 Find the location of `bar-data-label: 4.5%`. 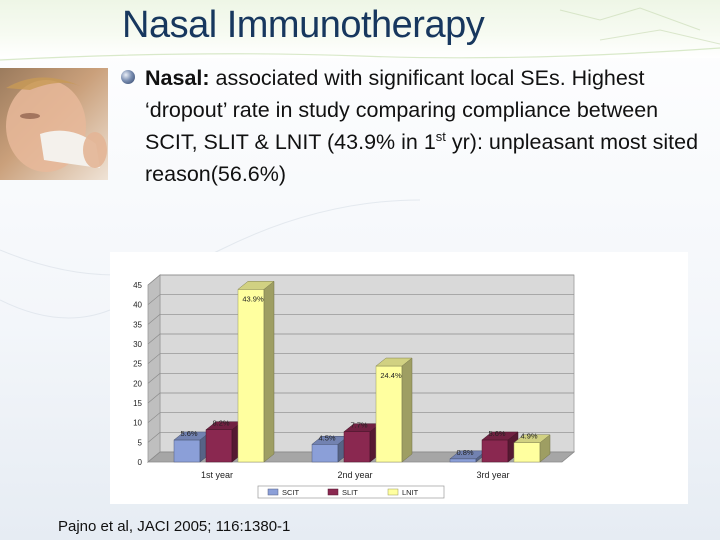

bar-data-label: 4.5% is located at coordinates (326, 437).